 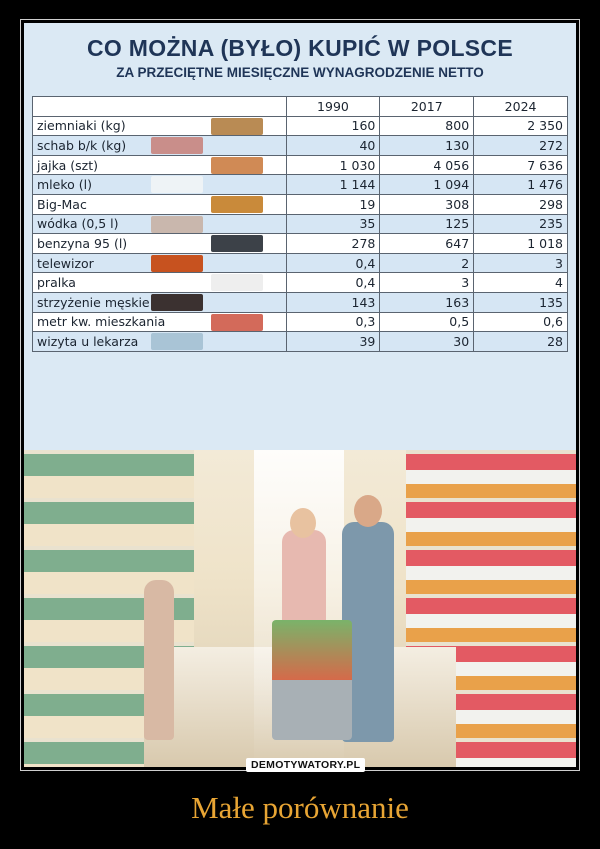 I want to click on row-label: metr kw. mieszkania, so click(x=159, y=322).